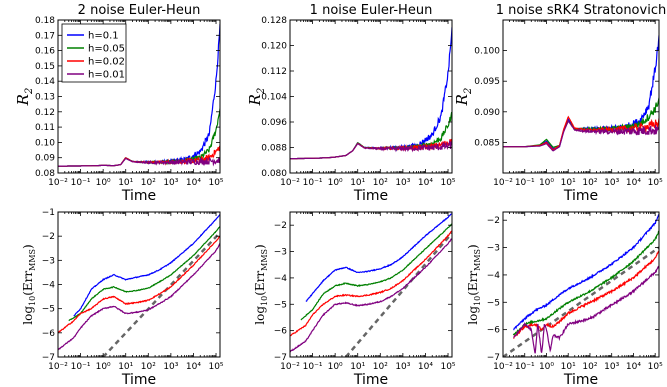 This screenshot has height=387, width=667. I want to click on y-tick-label: 0.16, so click(45, 52).